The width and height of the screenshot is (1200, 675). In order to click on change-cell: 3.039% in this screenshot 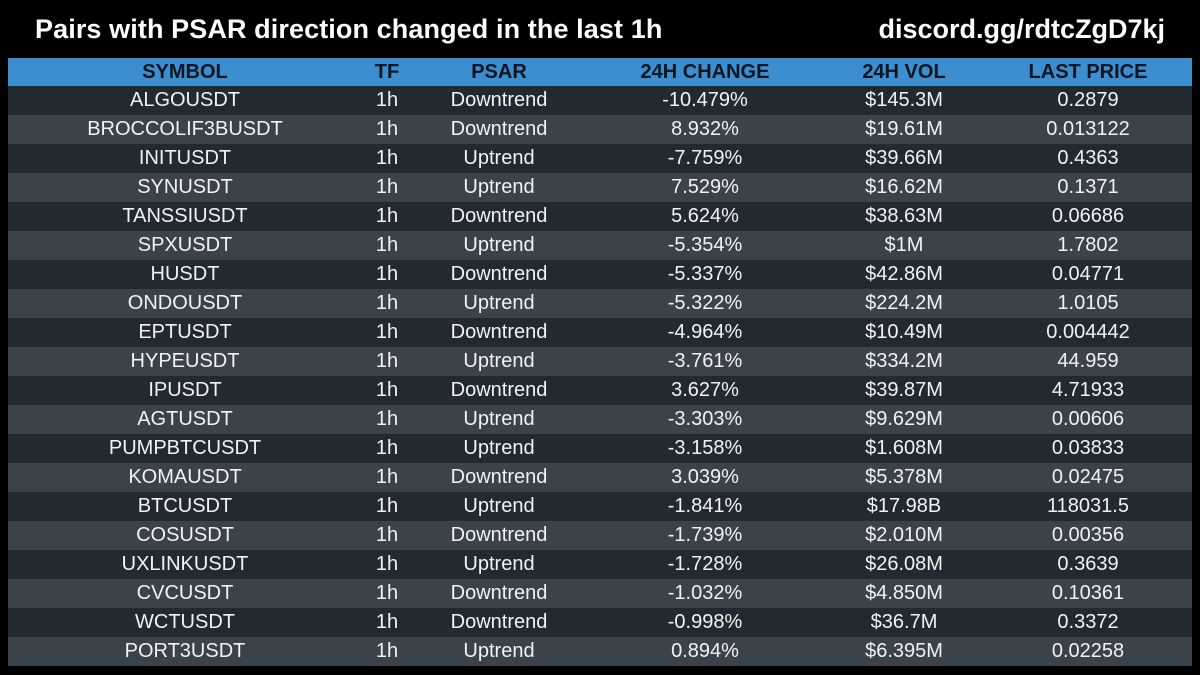, I will do `click(705, 477)`.